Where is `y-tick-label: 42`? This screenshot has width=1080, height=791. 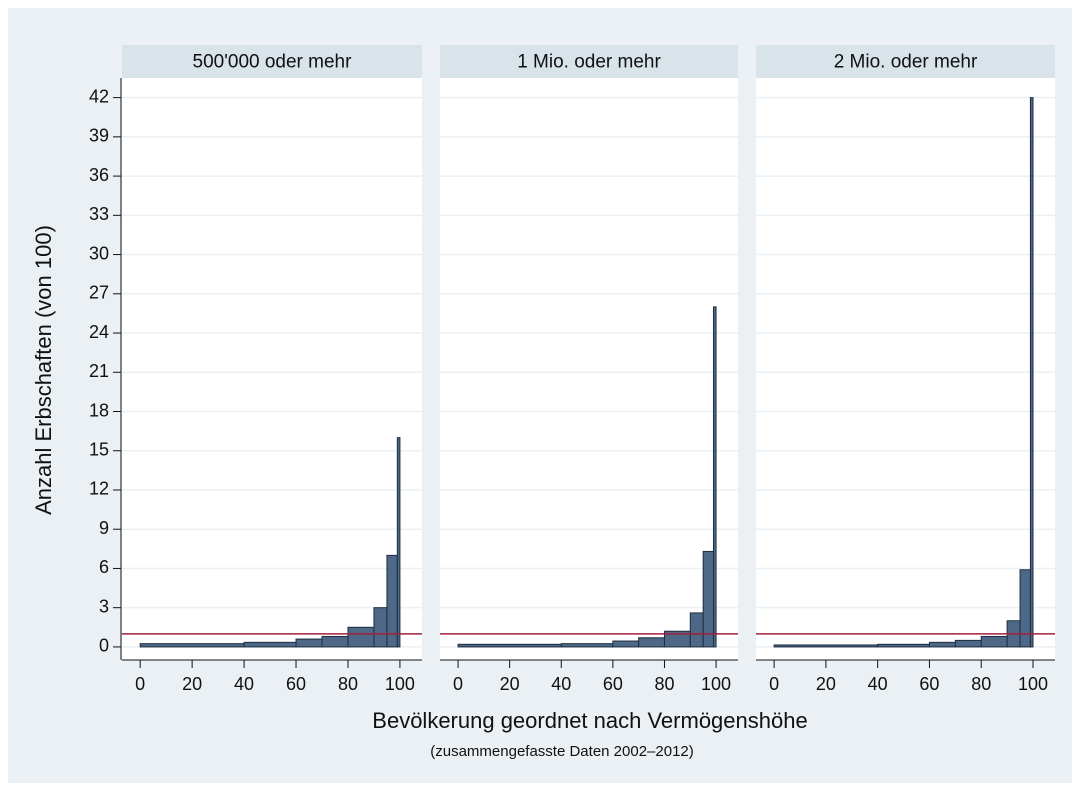
y-tick-label: 42 is located at coordinates (99, 96).